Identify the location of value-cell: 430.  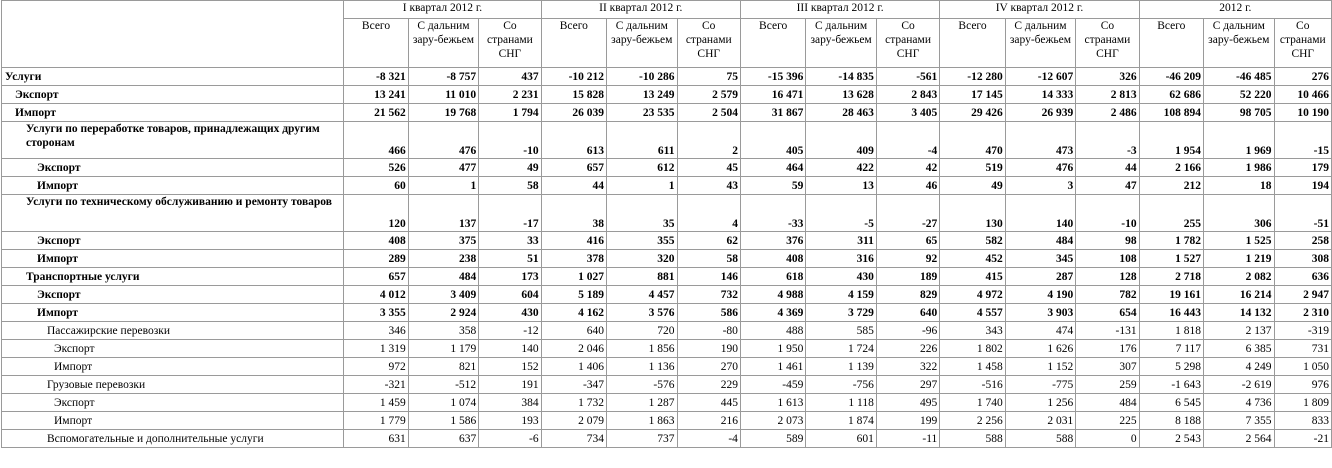
(510, 312).